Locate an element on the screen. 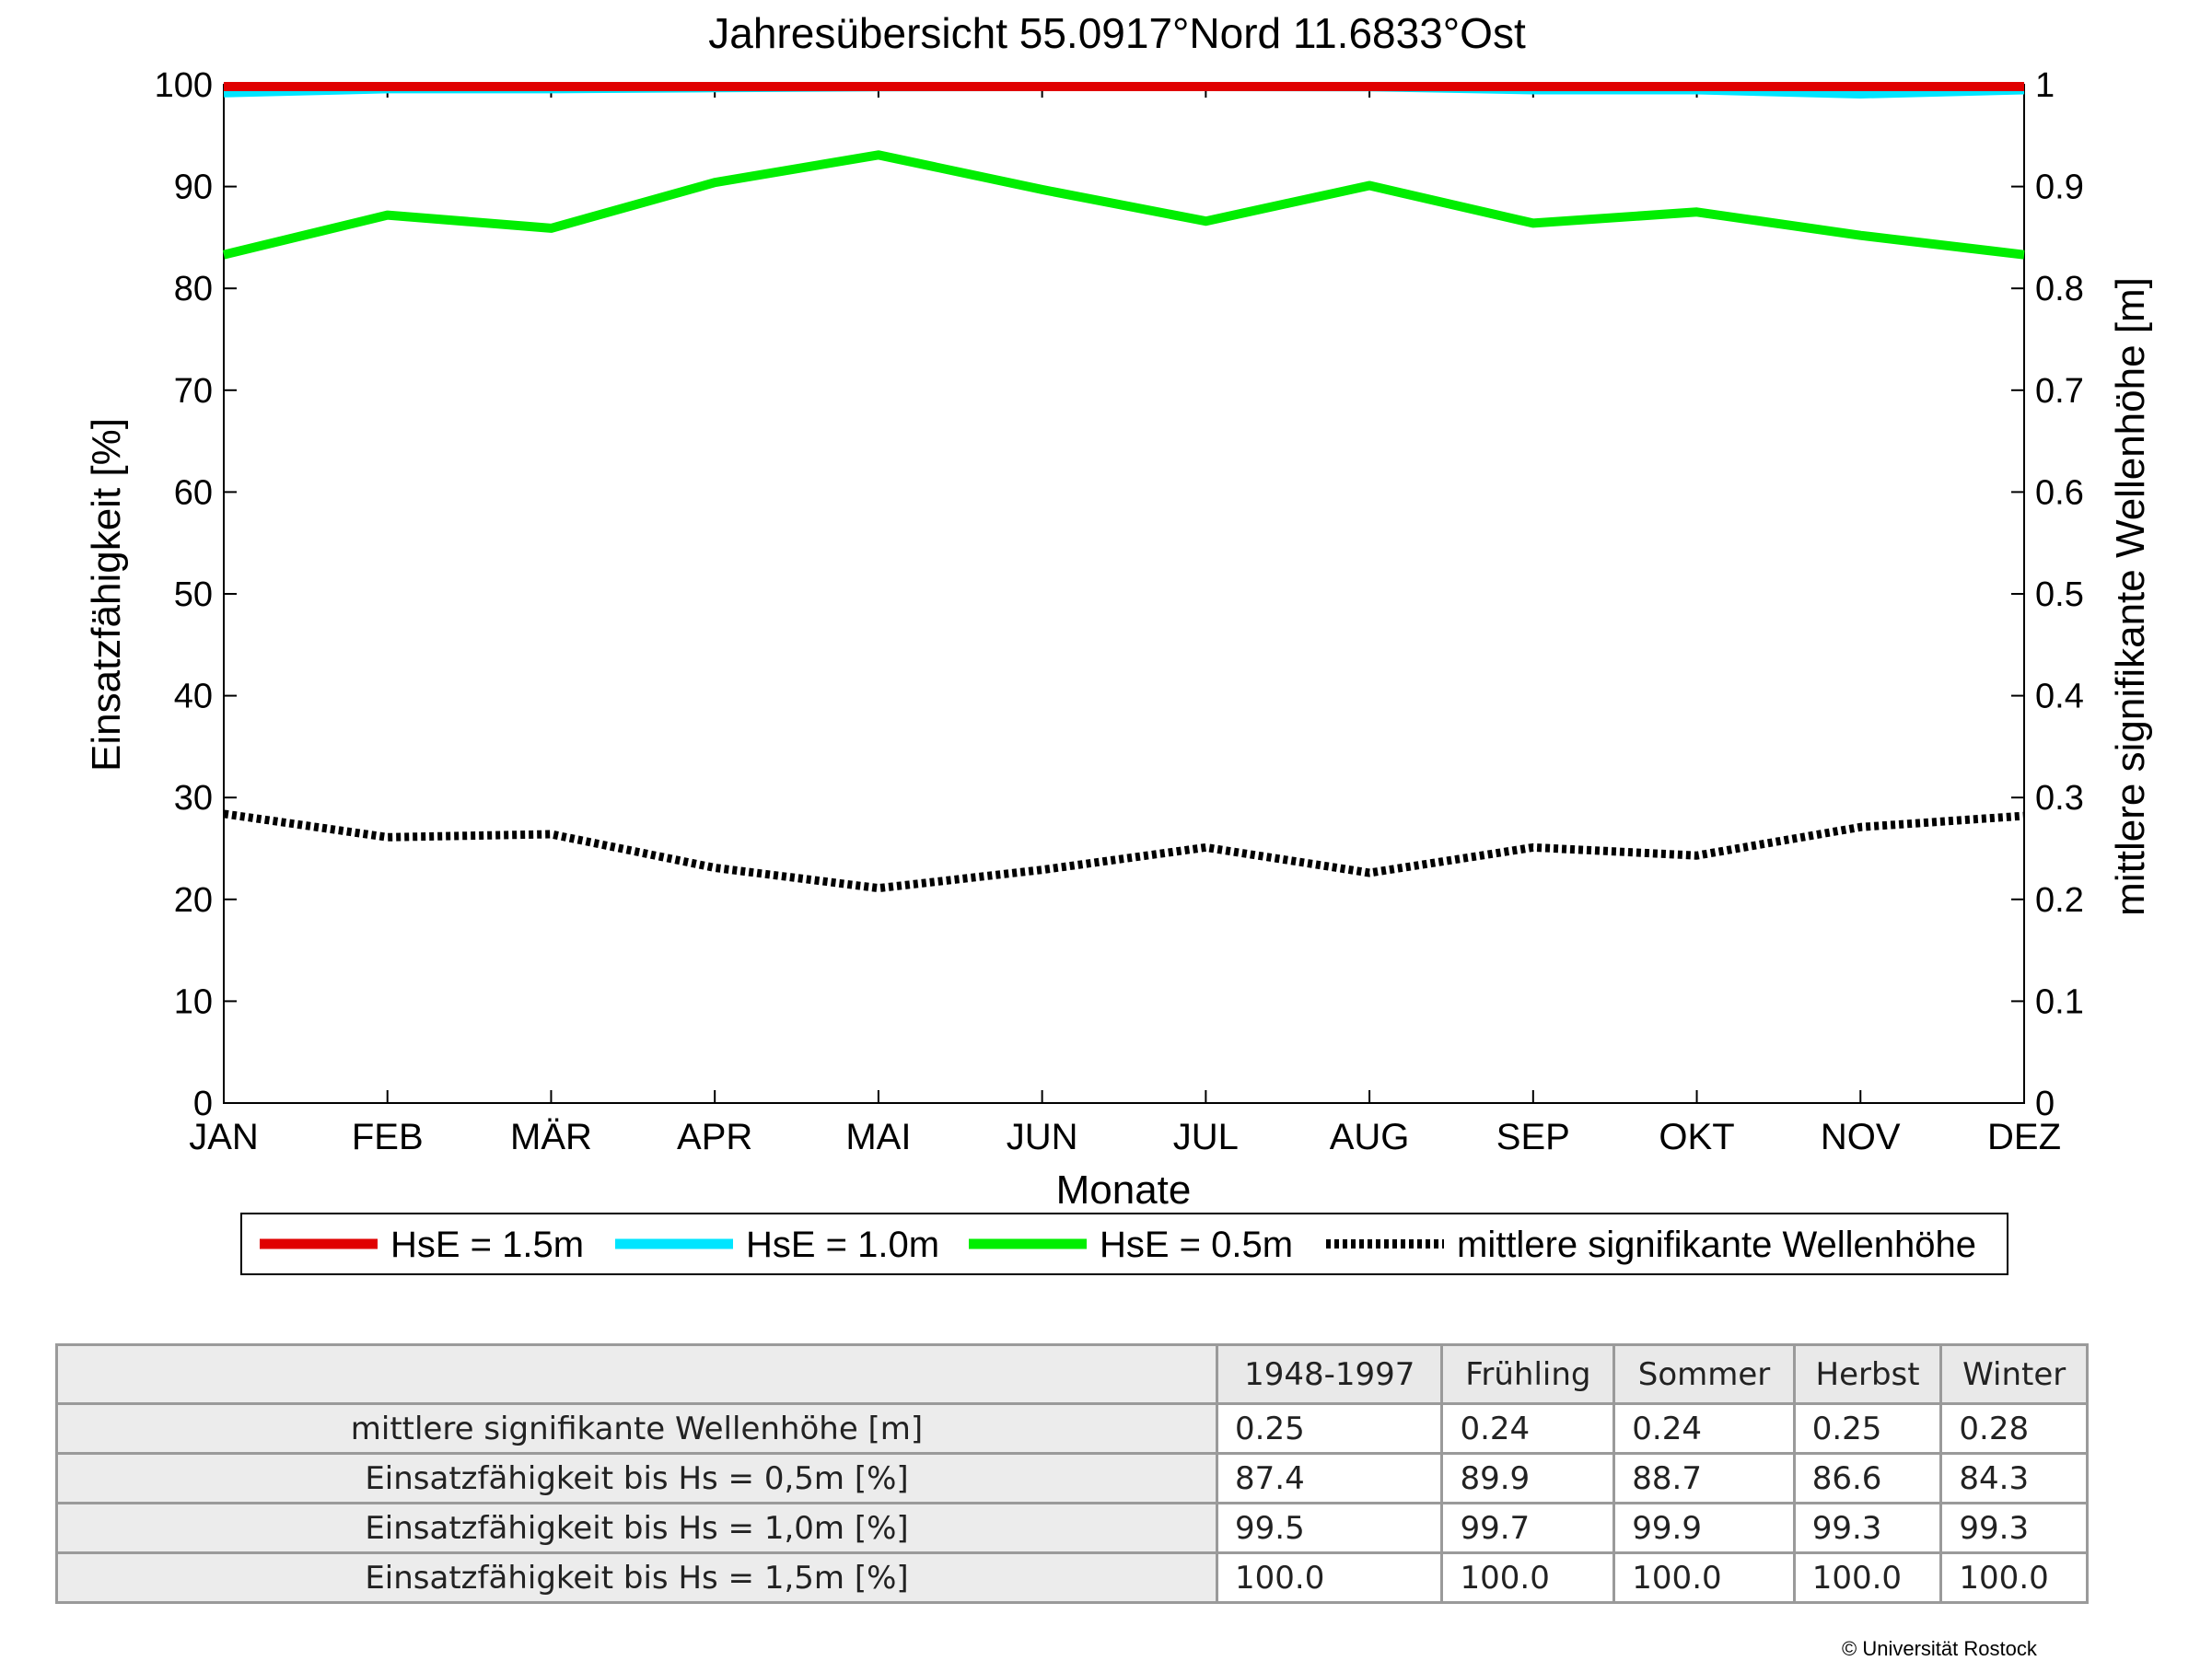 Image resolution: width=2212 pixels, height=1661 pixels. table-header: Herbst is located at coordinates (1868, 1374).